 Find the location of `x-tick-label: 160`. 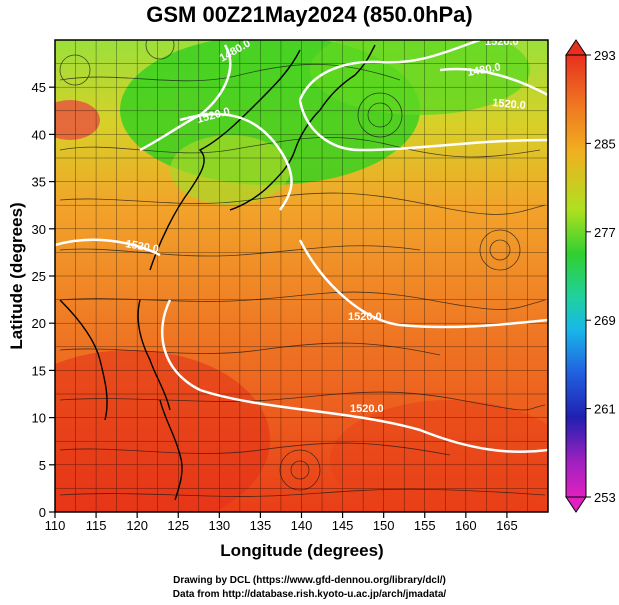

x-tick-label: 160 is located at coordinates (466, 525).